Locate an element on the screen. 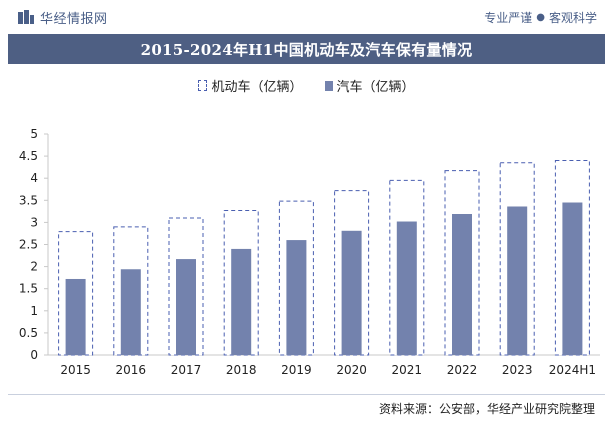 This screenshot has height=426, width=613. y-tick-label: 3.5 is located at coordinates (28, 200).